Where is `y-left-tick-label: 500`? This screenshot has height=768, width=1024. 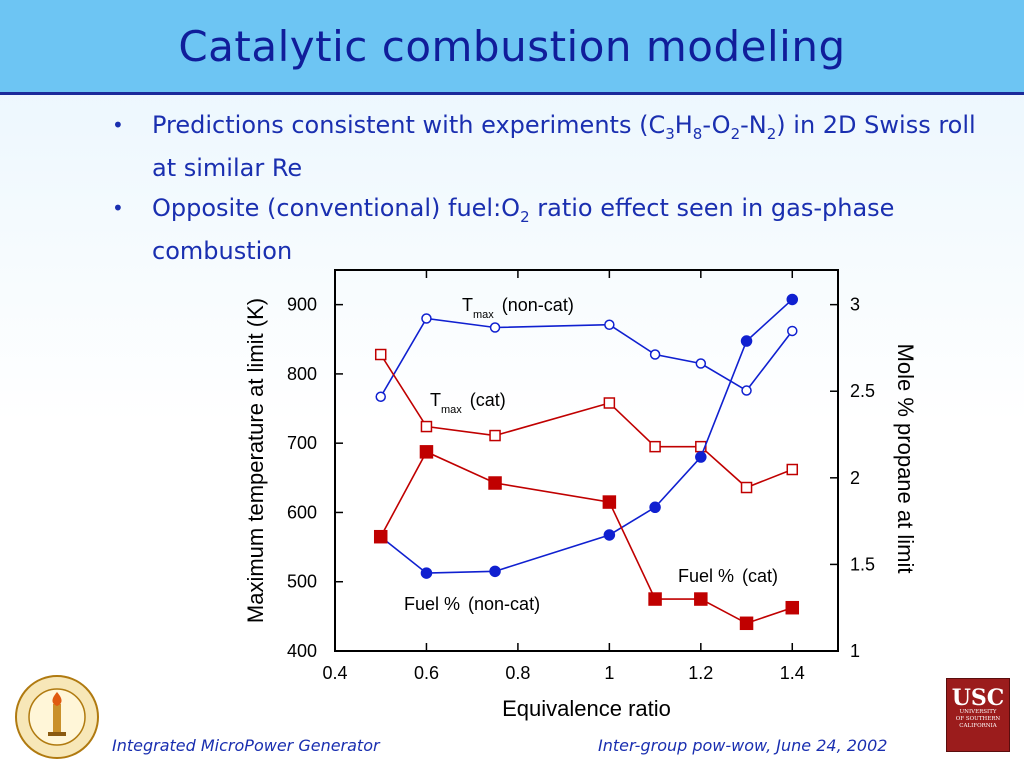 y-left-tick-label: 500 is located at coordinates (302, 582).